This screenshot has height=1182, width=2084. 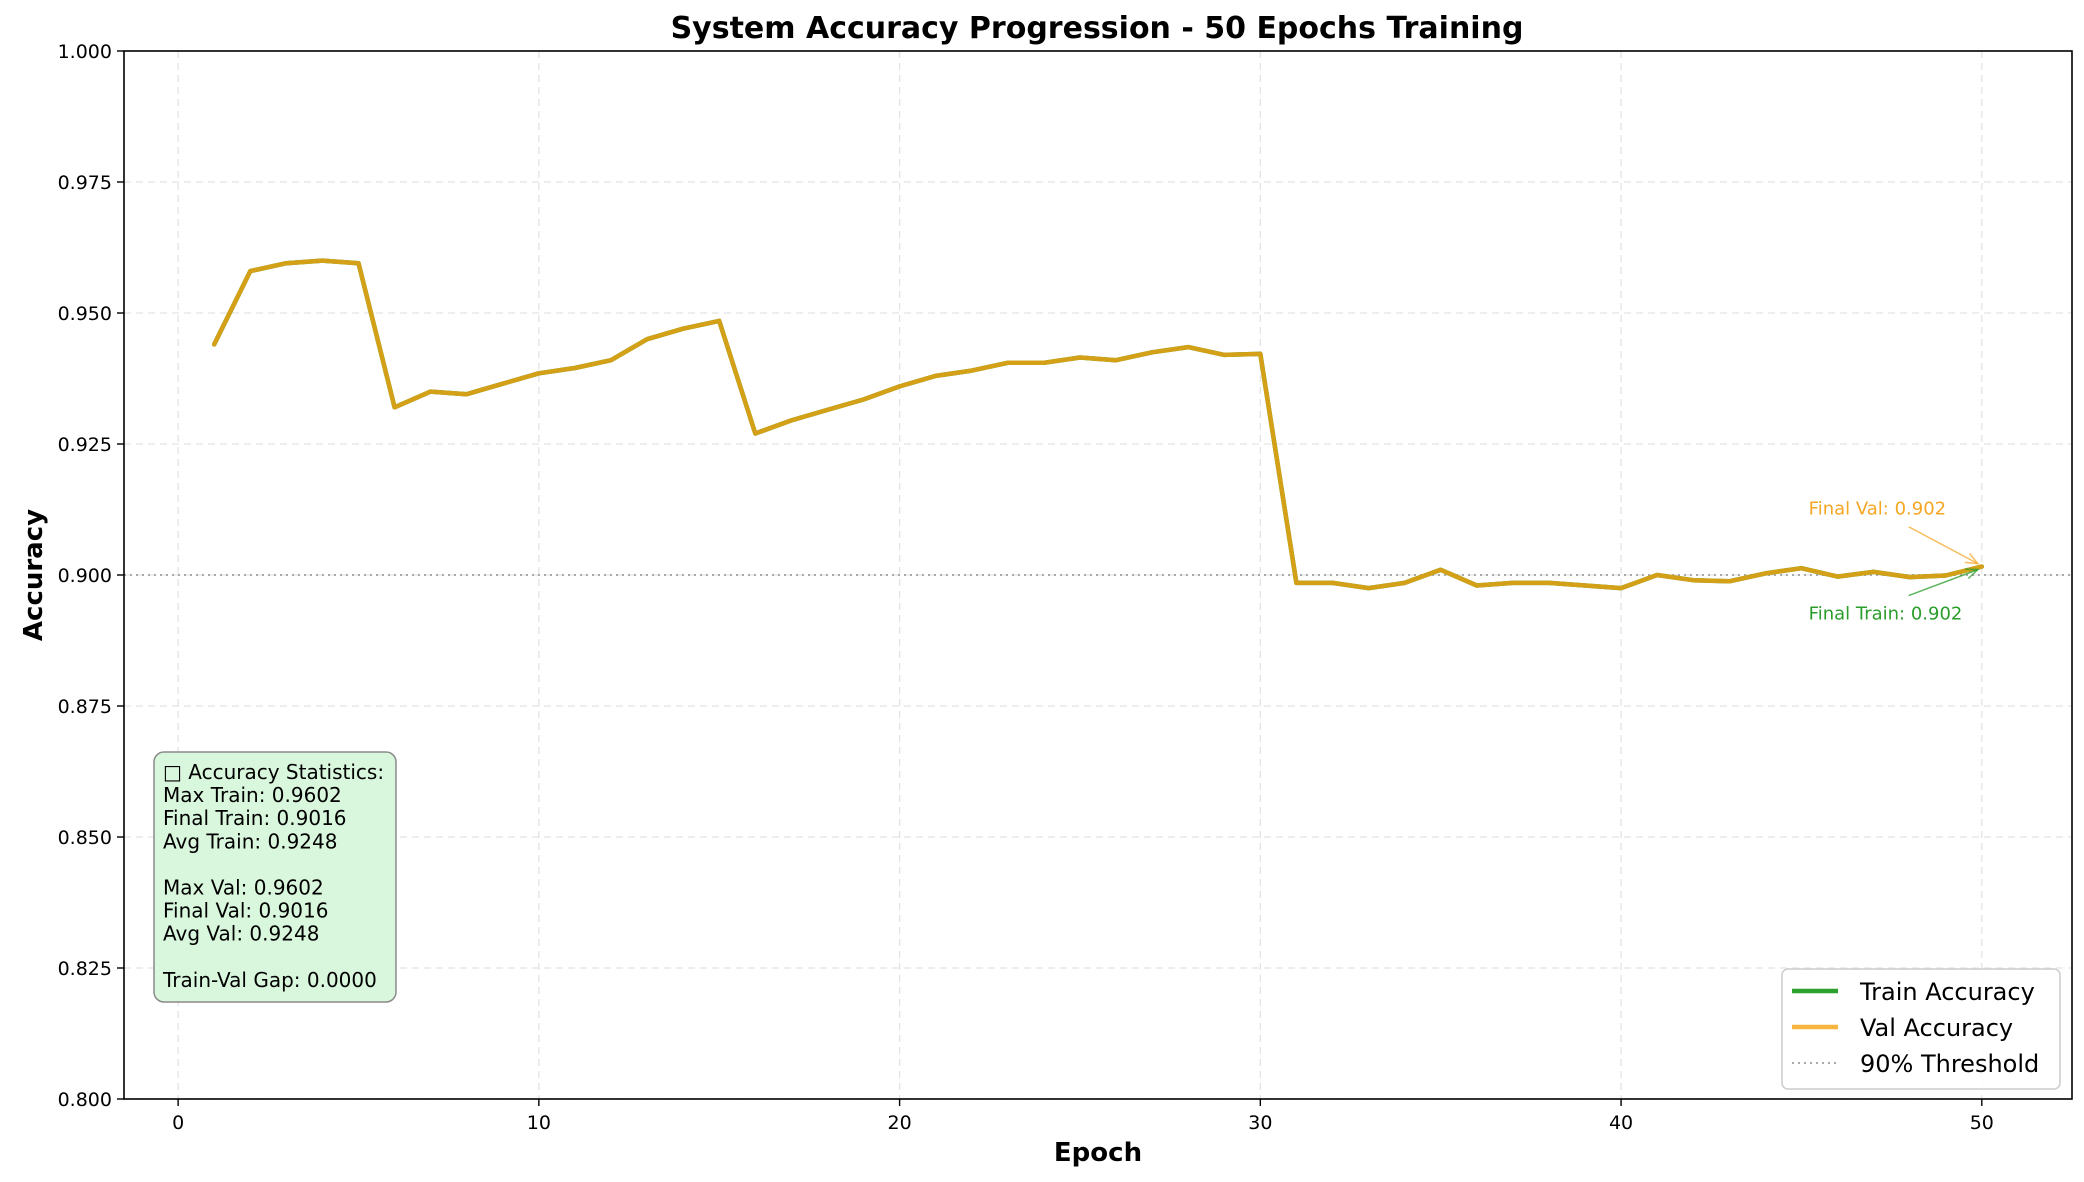 What do you see at coordinates (1936, 1028) in the screenshot?
I see `legend-label: Val Accuracy` at bounding box center [1936, 1028].